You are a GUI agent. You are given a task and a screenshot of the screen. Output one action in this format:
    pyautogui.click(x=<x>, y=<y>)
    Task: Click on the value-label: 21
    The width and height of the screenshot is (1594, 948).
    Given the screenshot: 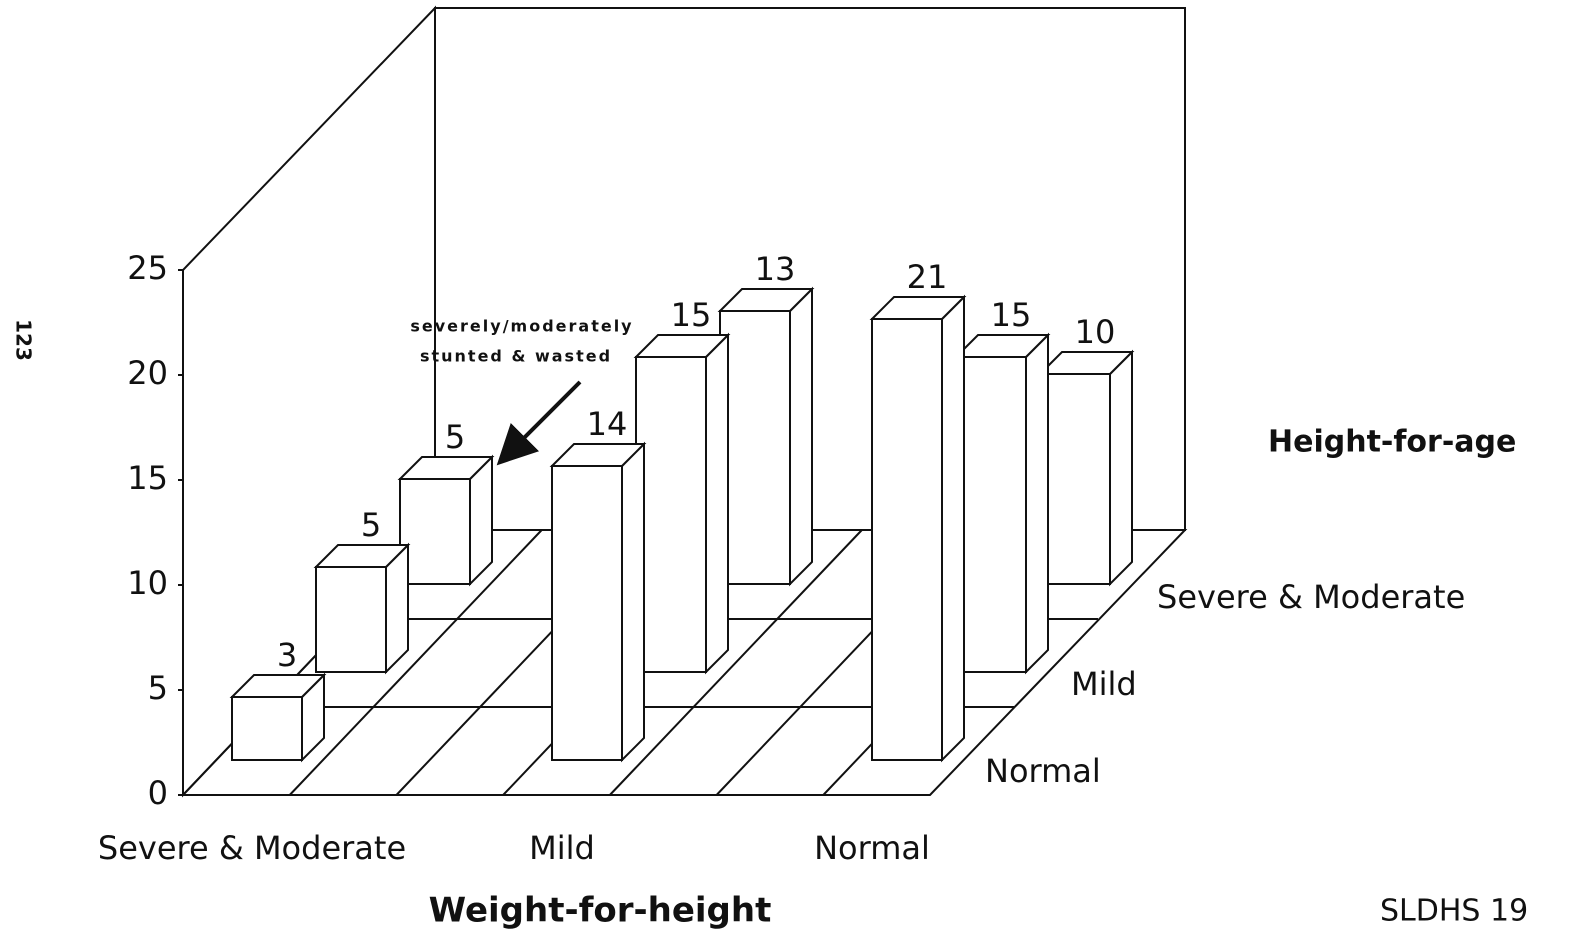 What is the action you would take?
    pyautogui.click(x=927, y=277)
    